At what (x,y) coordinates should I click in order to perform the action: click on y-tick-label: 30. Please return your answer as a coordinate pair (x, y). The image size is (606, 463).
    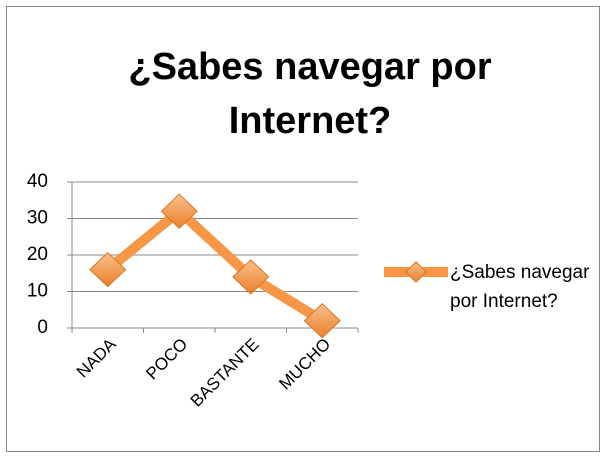
    Looking at the image, I should click on (37, 218).